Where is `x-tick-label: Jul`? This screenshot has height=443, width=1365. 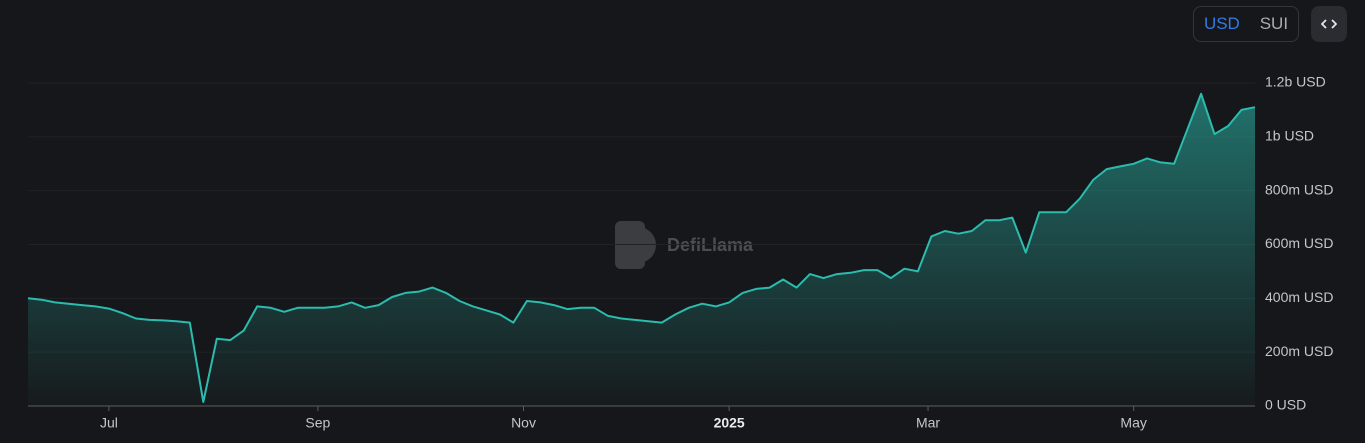
x-tick-label: Jul is located at coordinates (109, 423).